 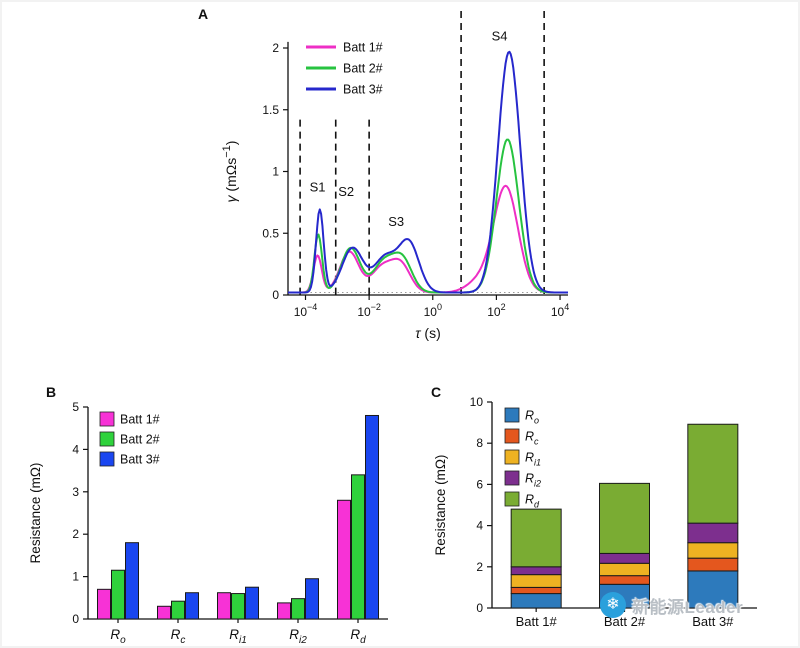 What do you see at coordinates (51, 392) in the screenshot?
I see `panel-b-label: B` at bounding box center [51, 392].